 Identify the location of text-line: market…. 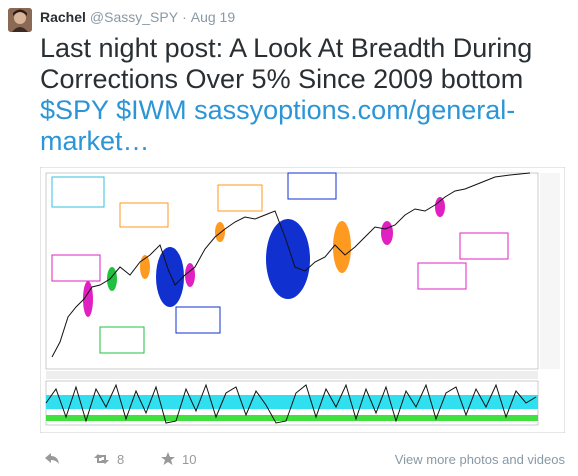
(286, 141).